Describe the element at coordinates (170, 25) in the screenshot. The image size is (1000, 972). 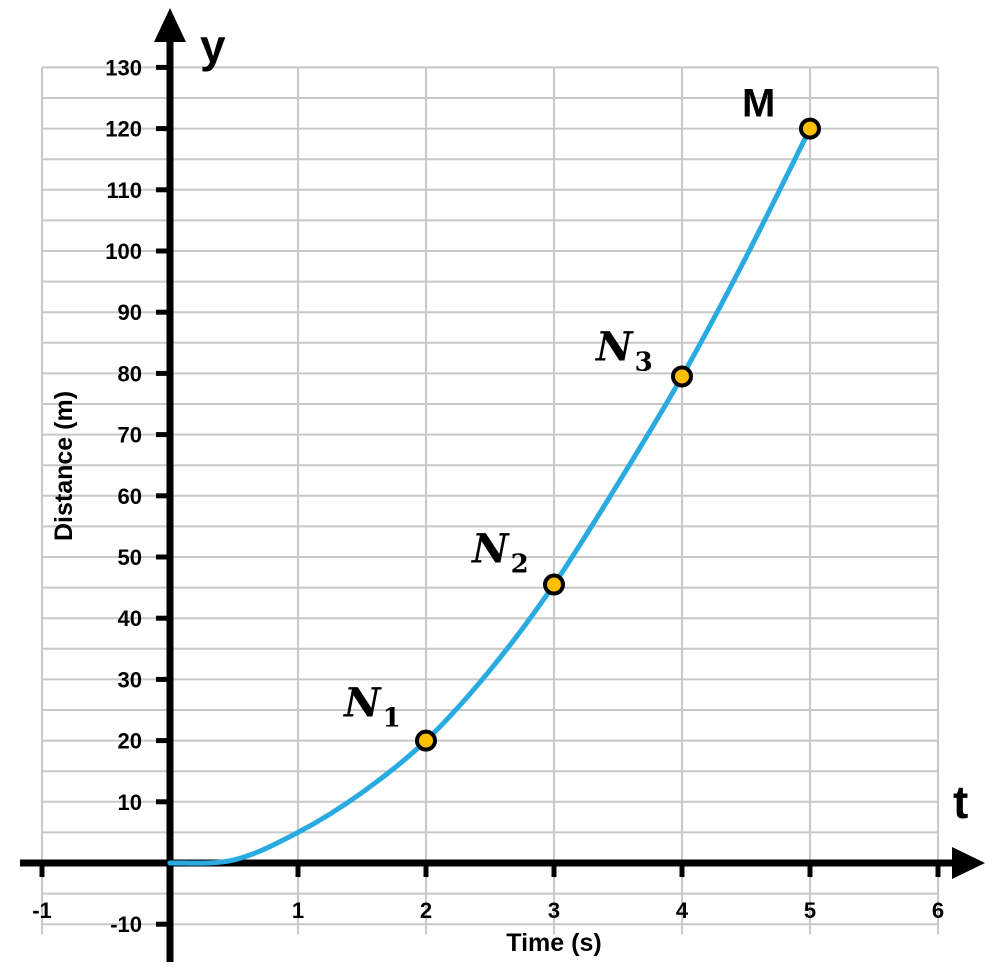
I see `y-axis-arrow` at that location.